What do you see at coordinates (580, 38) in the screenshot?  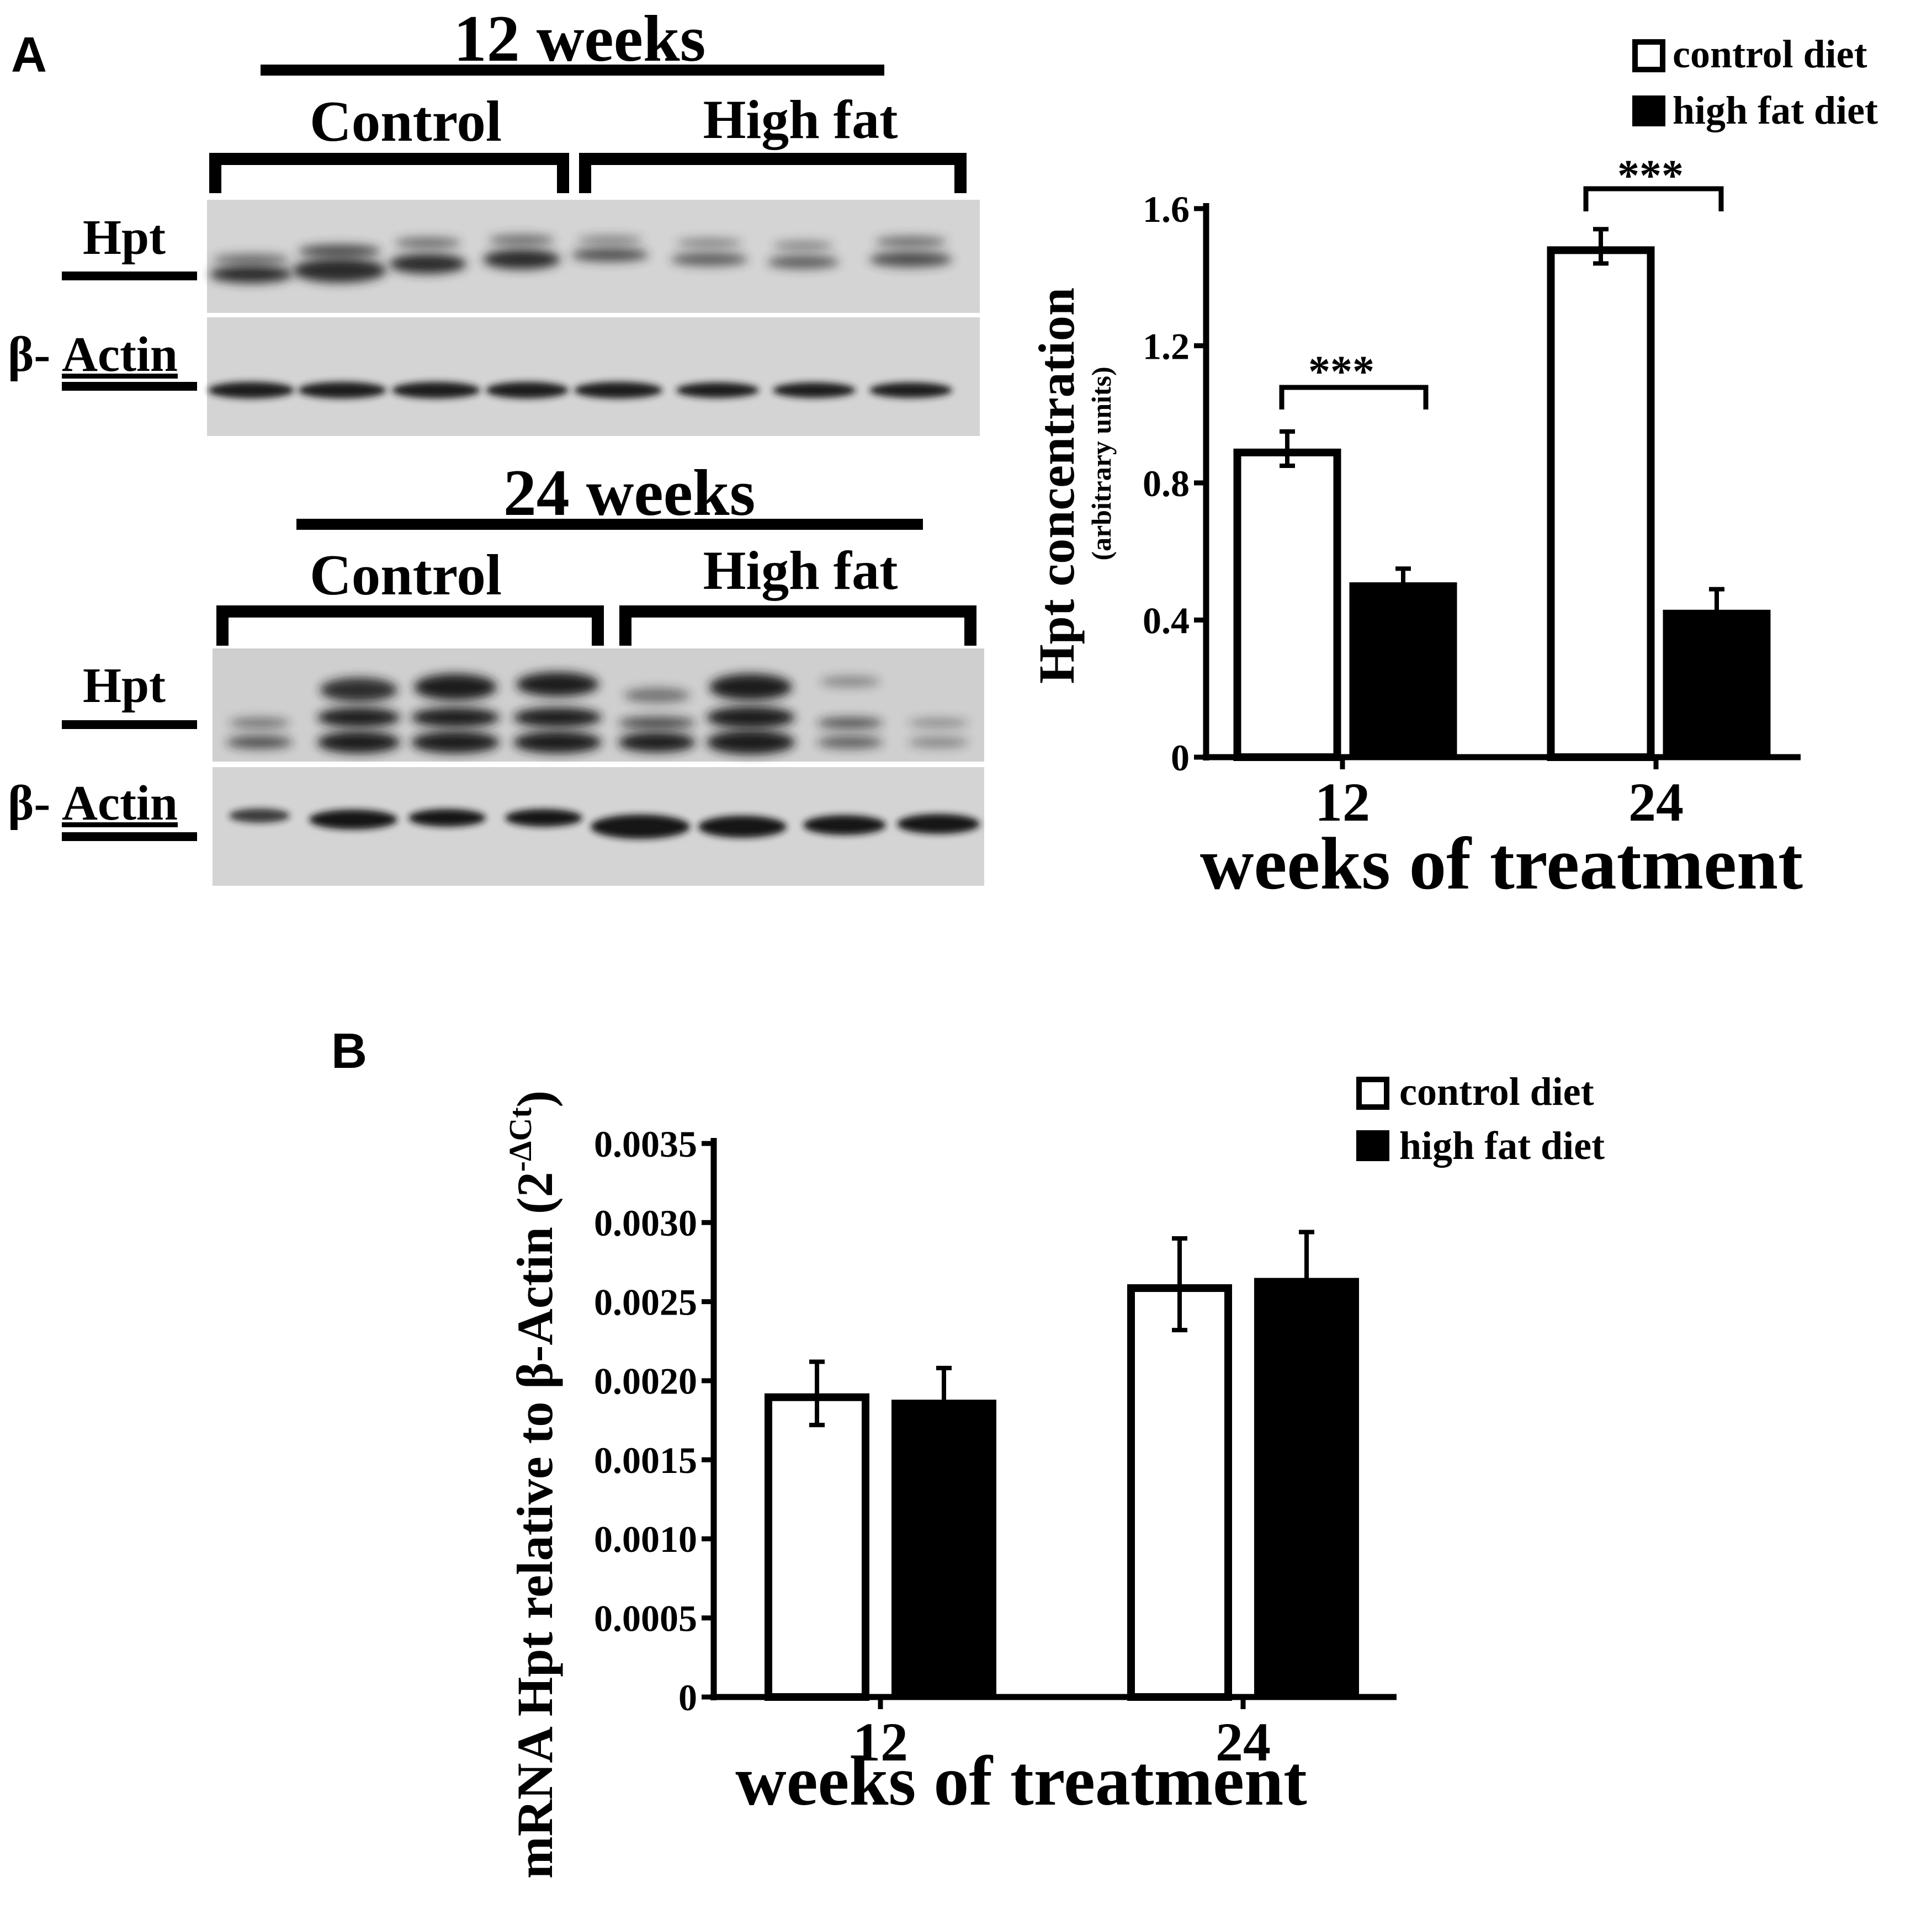 I see `blot-title: 12 weeks` at bounding box center [580, 38].